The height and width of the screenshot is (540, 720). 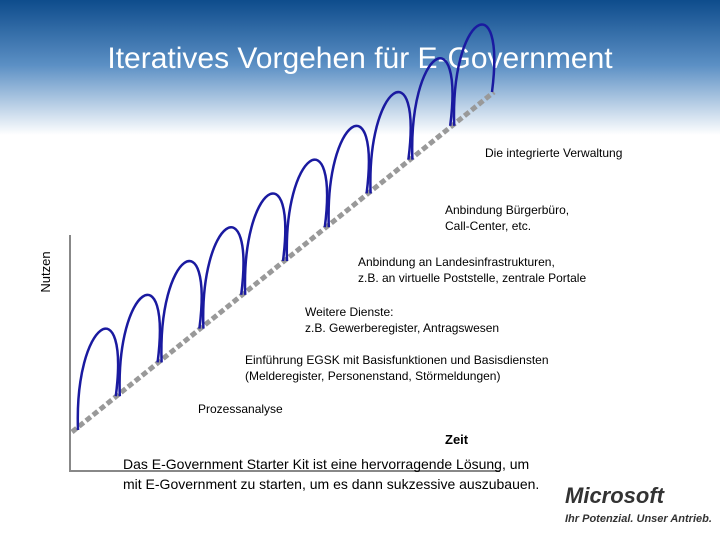 I want to click on logo: Microsoft Ihr Potenzial. Unser Antrieb., so click(x=638, y=504).